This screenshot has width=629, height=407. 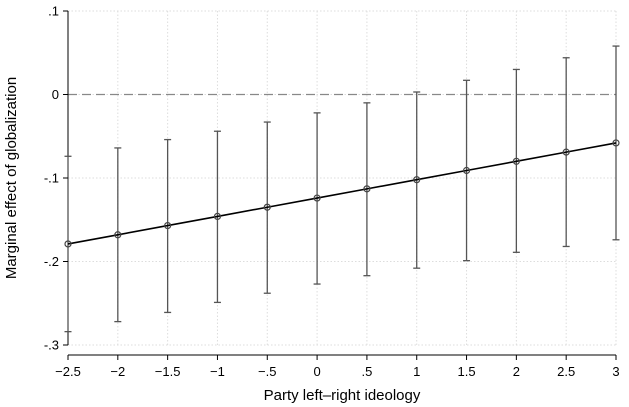 I want to click on y-tick-label: -.1, so click(x=51, y=178).